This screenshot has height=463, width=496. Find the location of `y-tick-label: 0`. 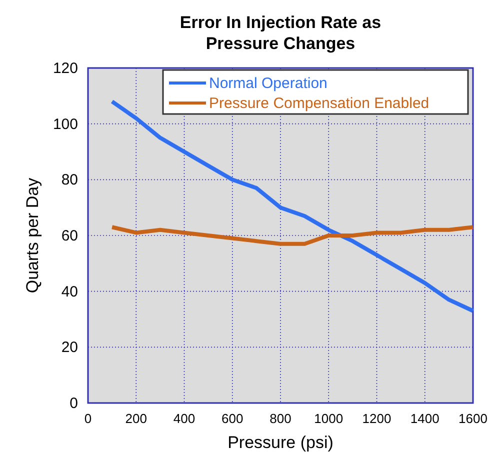

y-tick-label: 0 is located at coordinates (74, 403).